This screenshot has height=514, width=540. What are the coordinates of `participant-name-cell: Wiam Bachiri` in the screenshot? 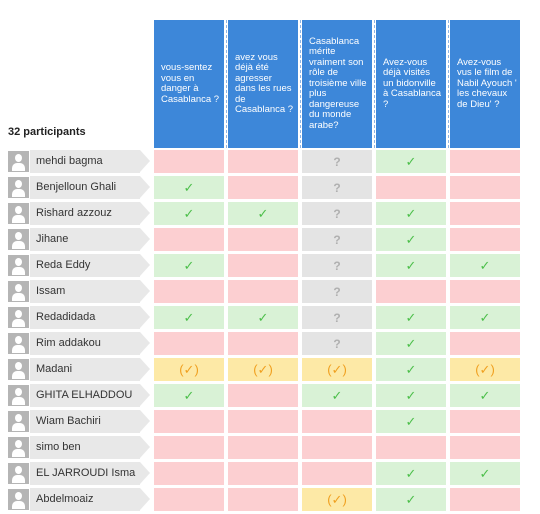 It's located at (77, 421).